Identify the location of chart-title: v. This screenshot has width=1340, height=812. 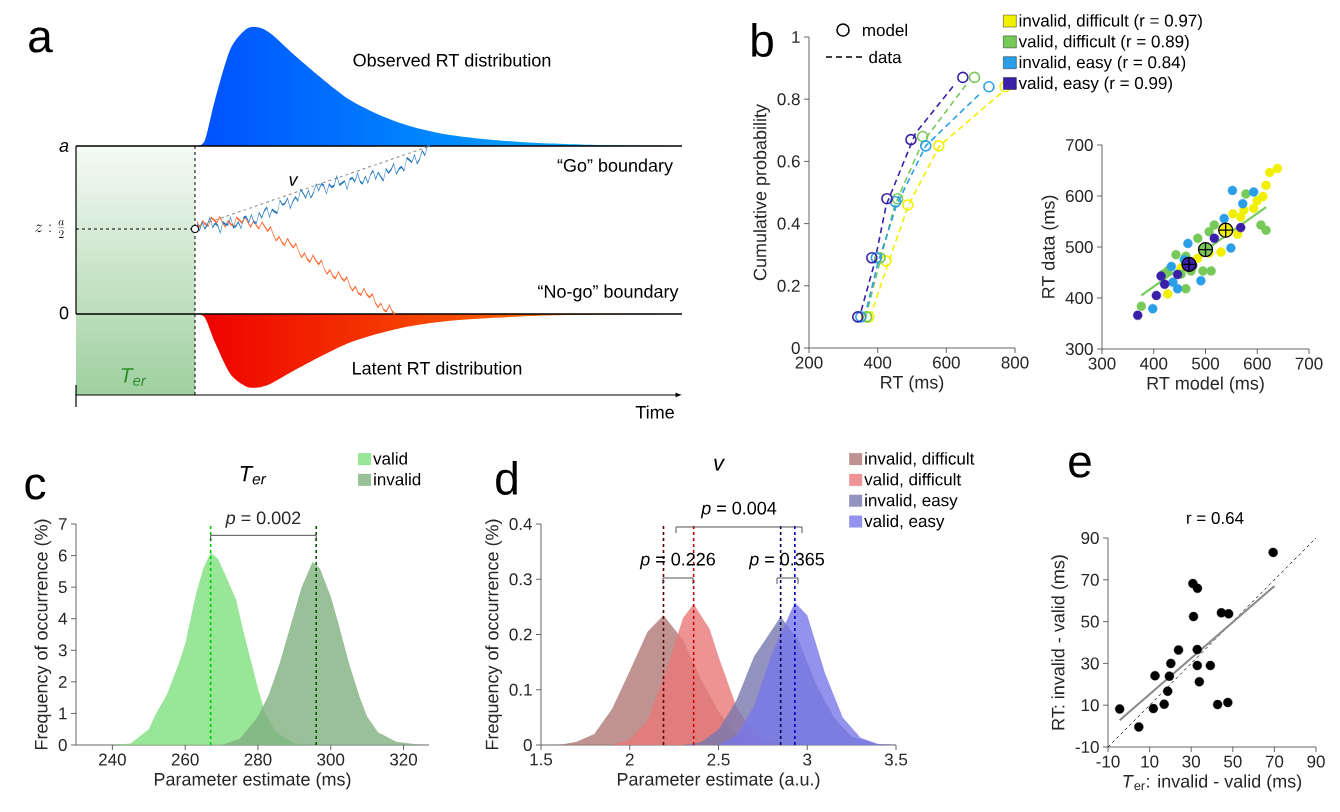
(720, 464).